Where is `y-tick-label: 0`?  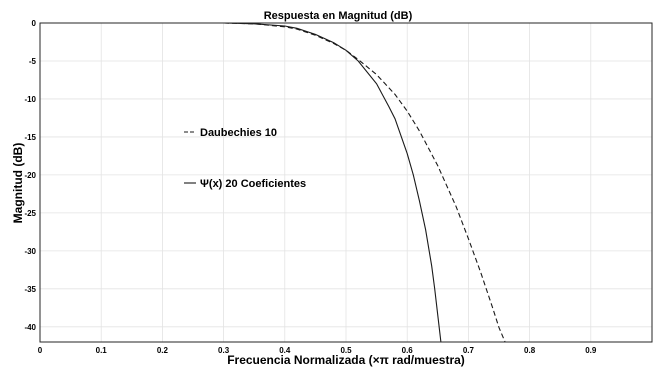
y-tick-label: 0 is located at coordinates (34, 23).